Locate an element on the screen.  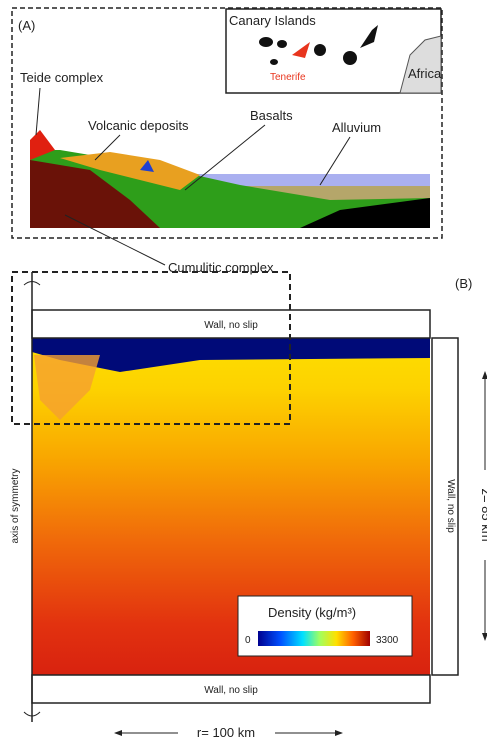
zoom-frame is located at coordinates (151, 348).